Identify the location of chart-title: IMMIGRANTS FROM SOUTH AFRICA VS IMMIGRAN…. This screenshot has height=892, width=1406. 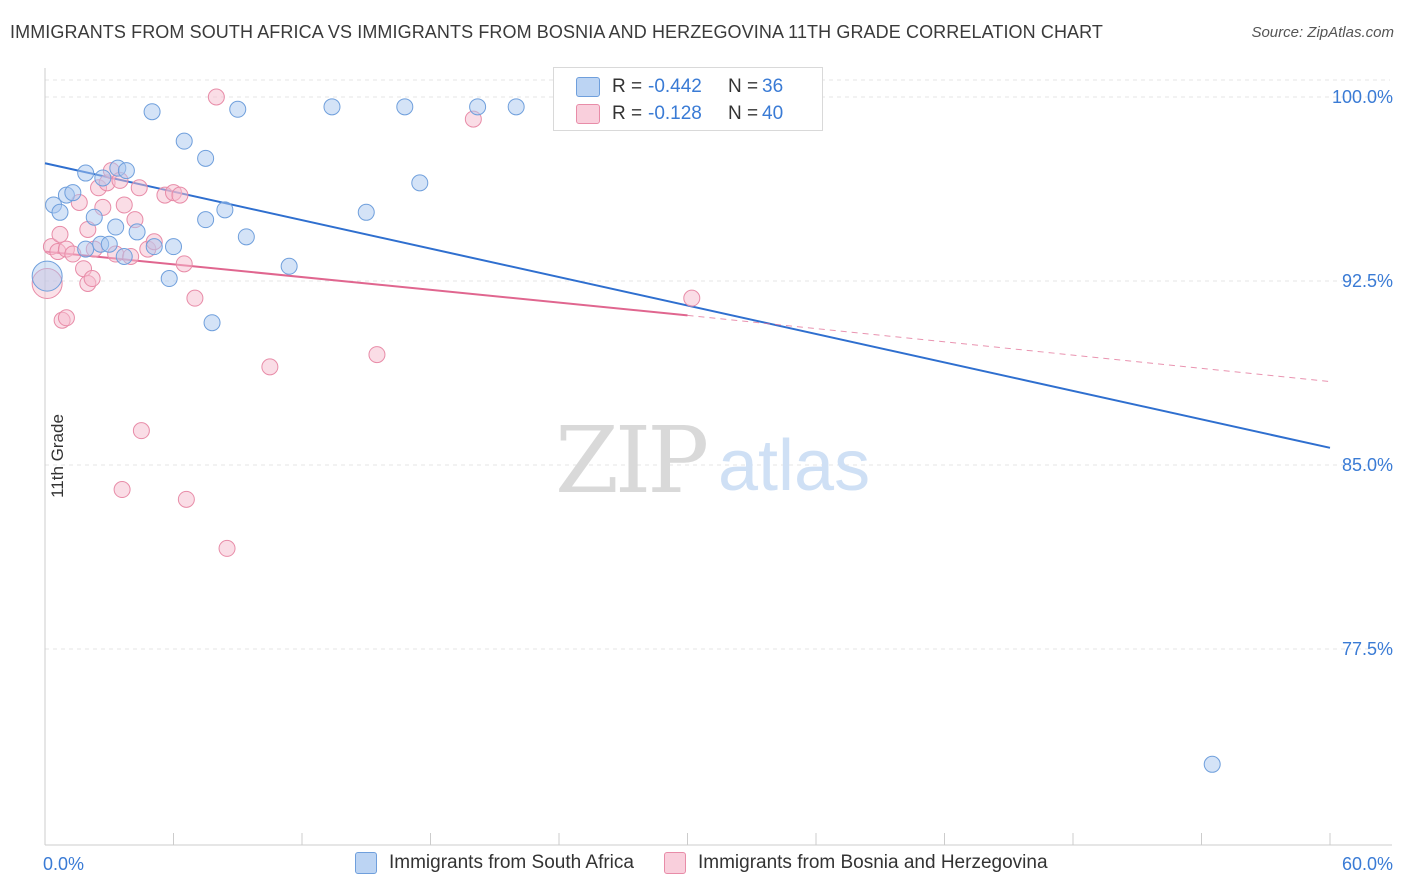
(557, 32).